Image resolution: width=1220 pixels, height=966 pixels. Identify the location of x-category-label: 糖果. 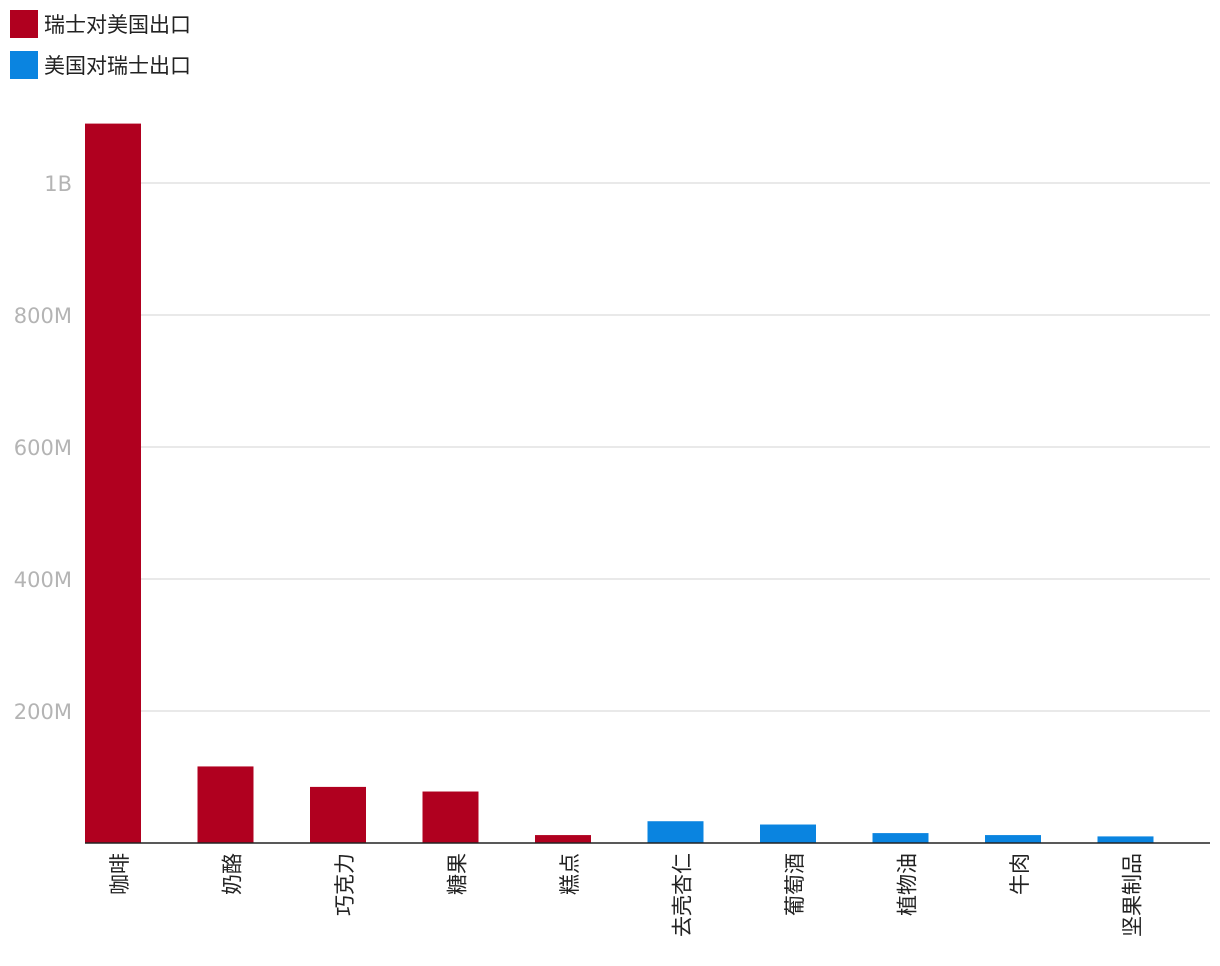
(458, 874).